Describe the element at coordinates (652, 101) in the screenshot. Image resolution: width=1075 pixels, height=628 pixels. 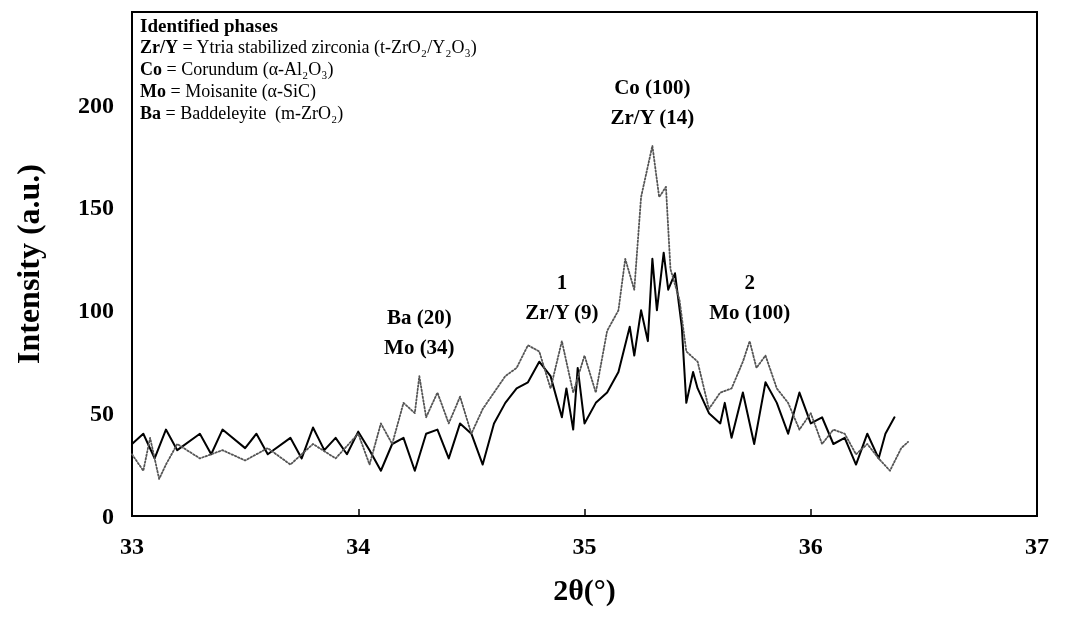
I see `annotation: Co (100) Zr/Y (14)` at that location.